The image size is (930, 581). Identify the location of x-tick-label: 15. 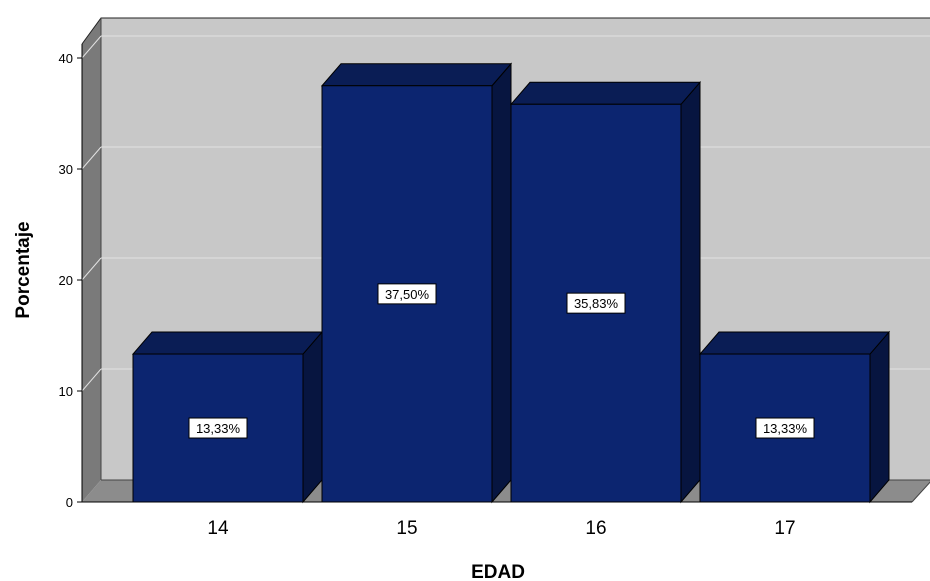
(406, 528).